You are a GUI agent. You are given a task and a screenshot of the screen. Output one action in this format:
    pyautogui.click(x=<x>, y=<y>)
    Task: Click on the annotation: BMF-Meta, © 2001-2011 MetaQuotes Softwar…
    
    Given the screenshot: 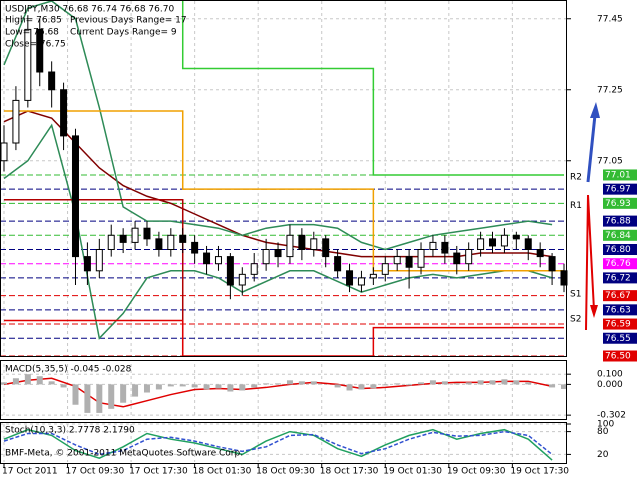 What is the action you would take?
    pyautogui.click(x=124, y=454)
    